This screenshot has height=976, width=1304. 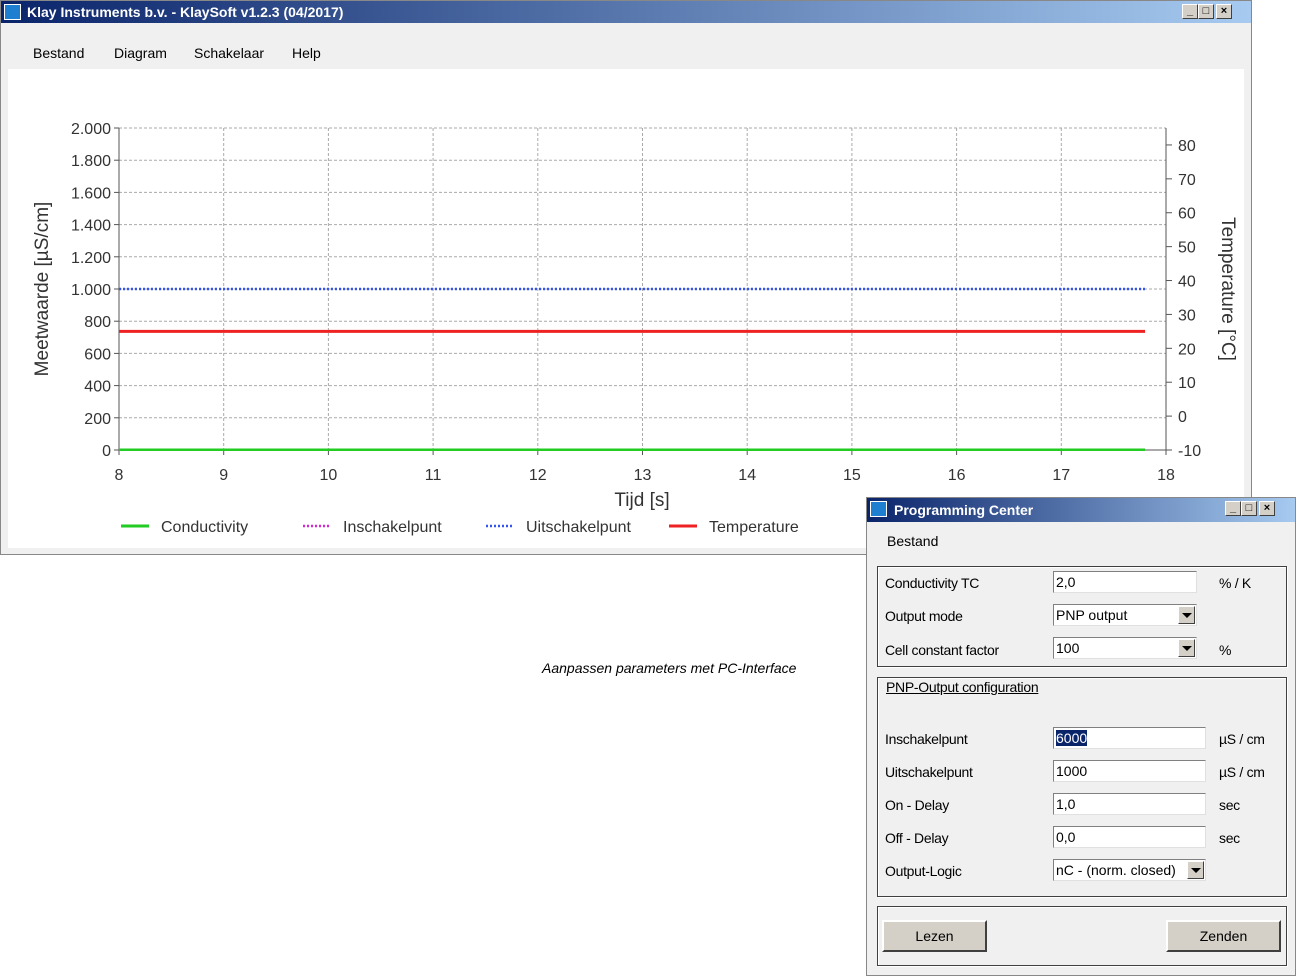 What do you see at coordinates (1129, 804) in the screenshot?
I see `text-input: 1,0` at bounding box center [1129, 804].